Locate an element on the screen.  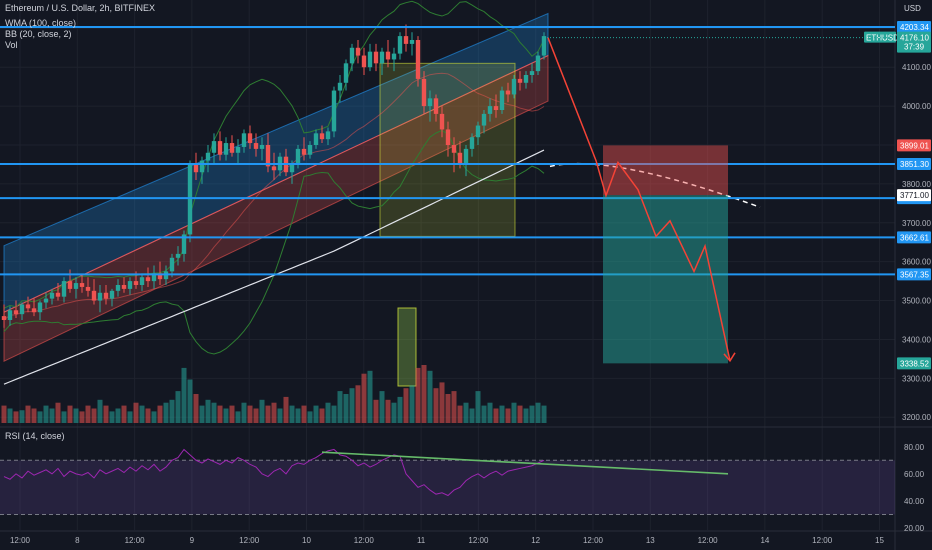
rsi-tick-label: 40.00 is located at coordinates (914, 501).